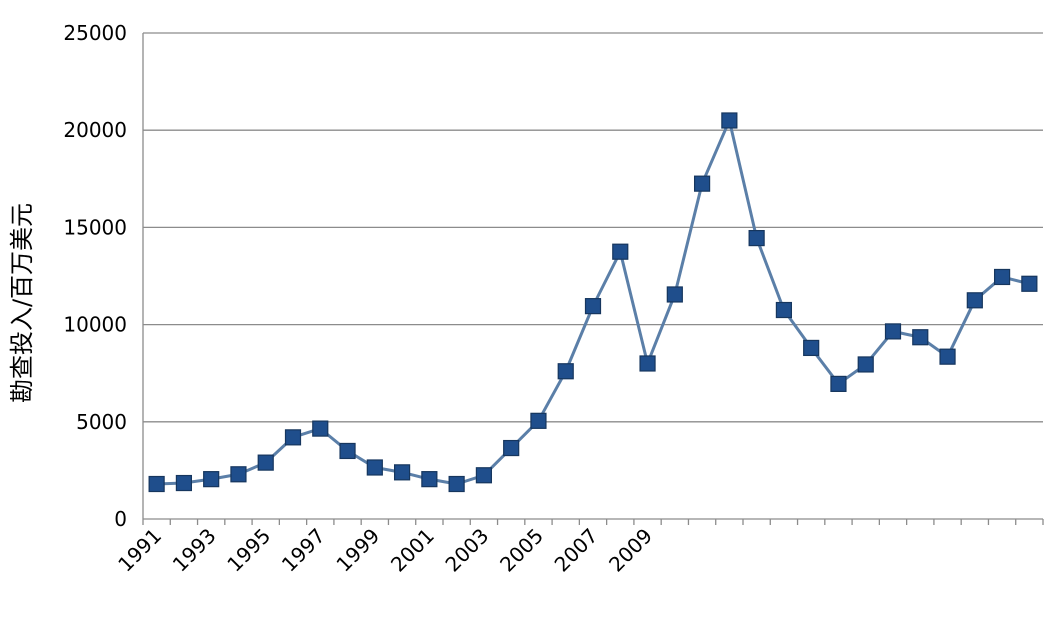 This screenshot has width=1051, height=622. What do you see at coordinates (194, 550) in the screenshot?
I see `x-tick-label: 1993` at bounding box center [194, 550].